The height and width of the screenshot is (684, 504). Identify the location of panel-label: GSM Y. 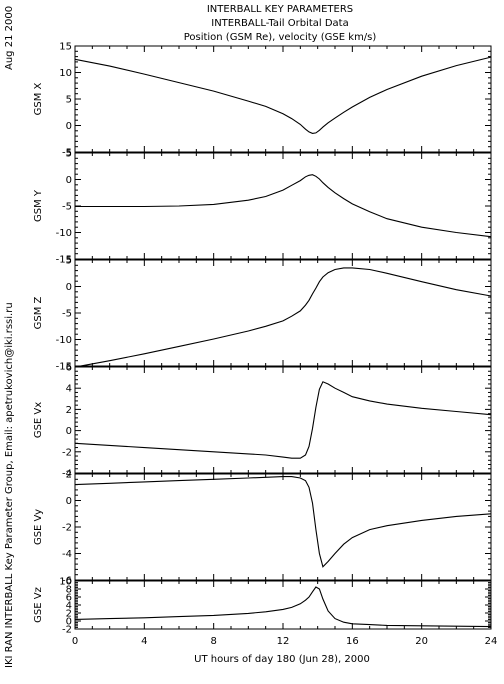
(38, 205).